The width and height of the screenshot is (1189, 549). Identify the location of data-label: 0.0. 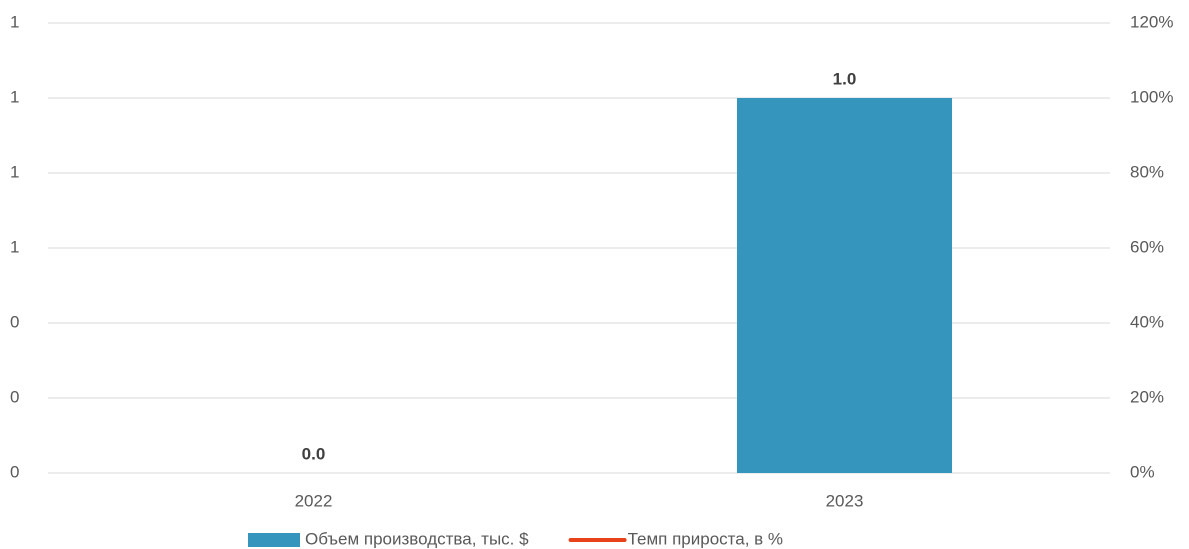
(314, 453).